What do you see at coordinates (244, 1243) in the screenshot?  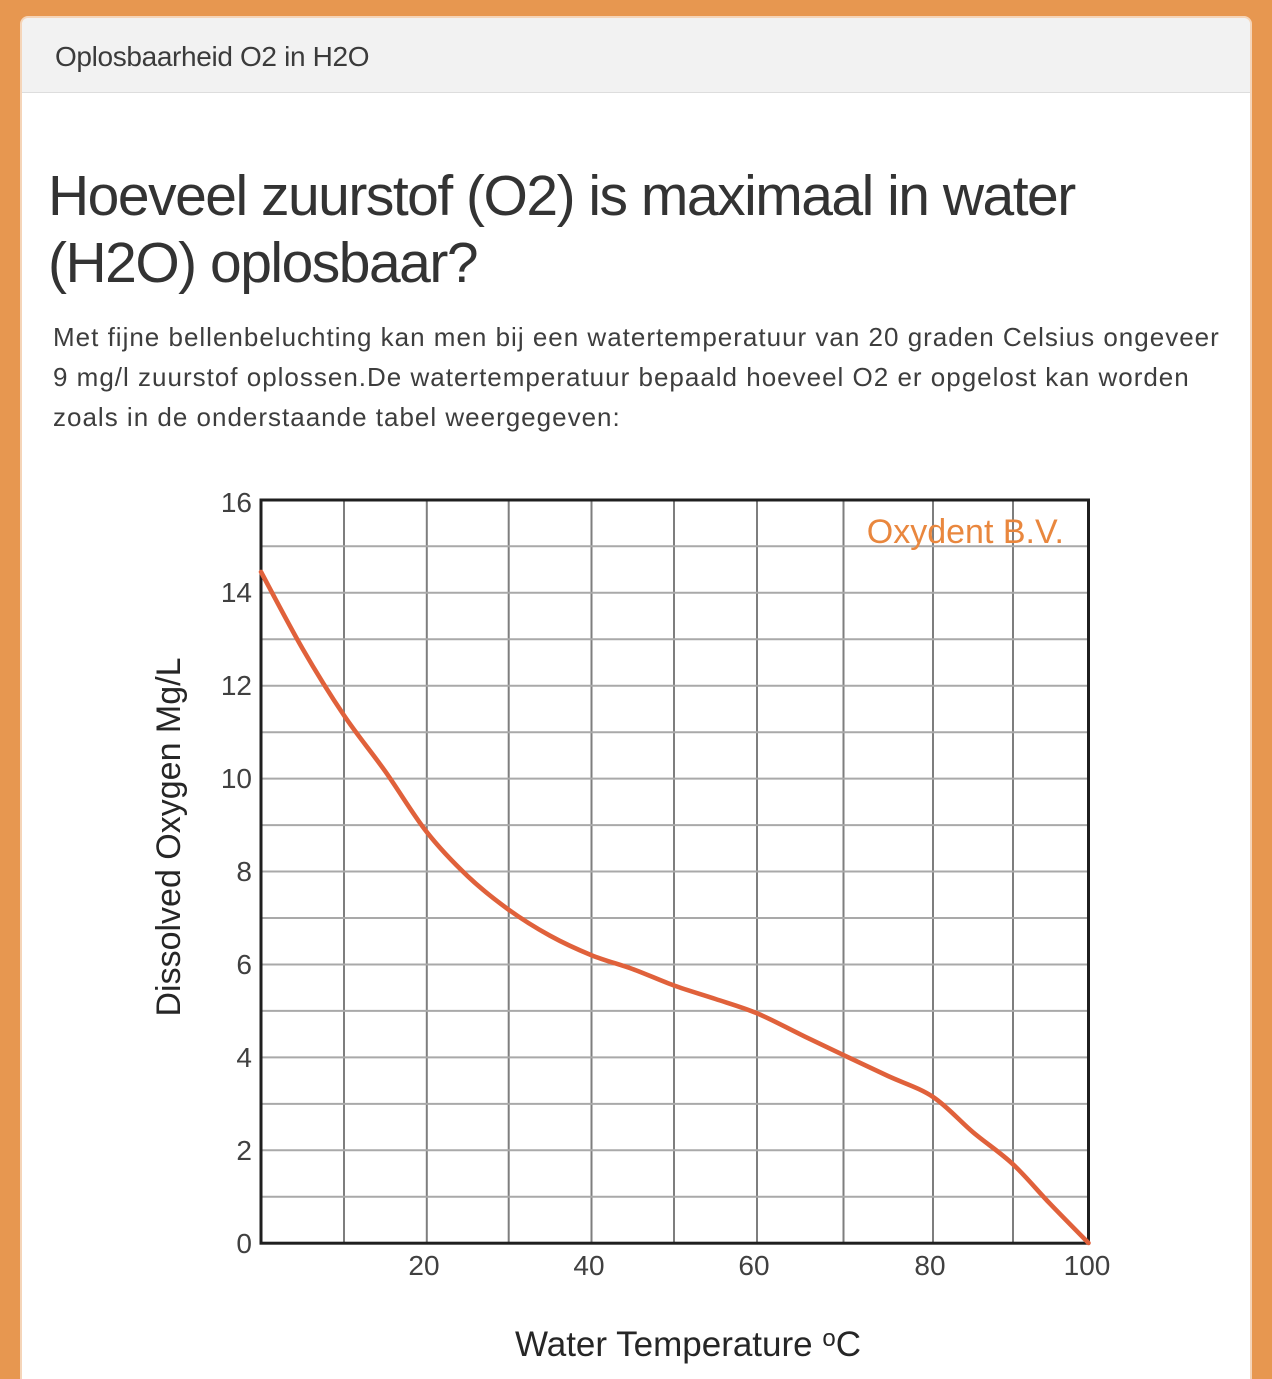 I see `svg-text: 0` at bounding box center [244, 1243].